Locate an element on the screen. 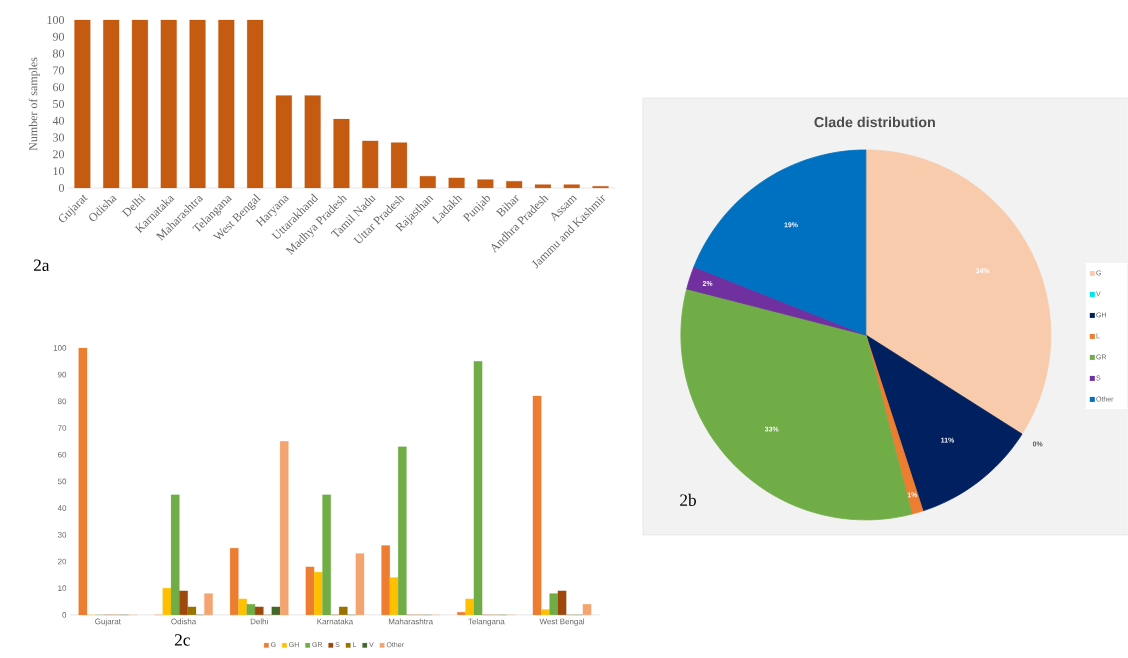 The height and width of the screenshot is (658, 1128). y-tick-label: 70 is located at coordinates (59, 70).